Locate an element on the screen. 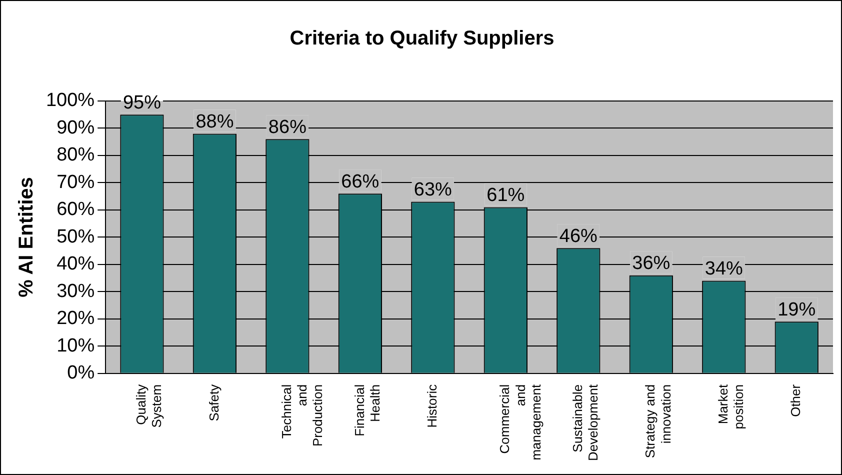 This screenshot has height=475, width=842. data-label: 61% is located at coordinates (505, 195).